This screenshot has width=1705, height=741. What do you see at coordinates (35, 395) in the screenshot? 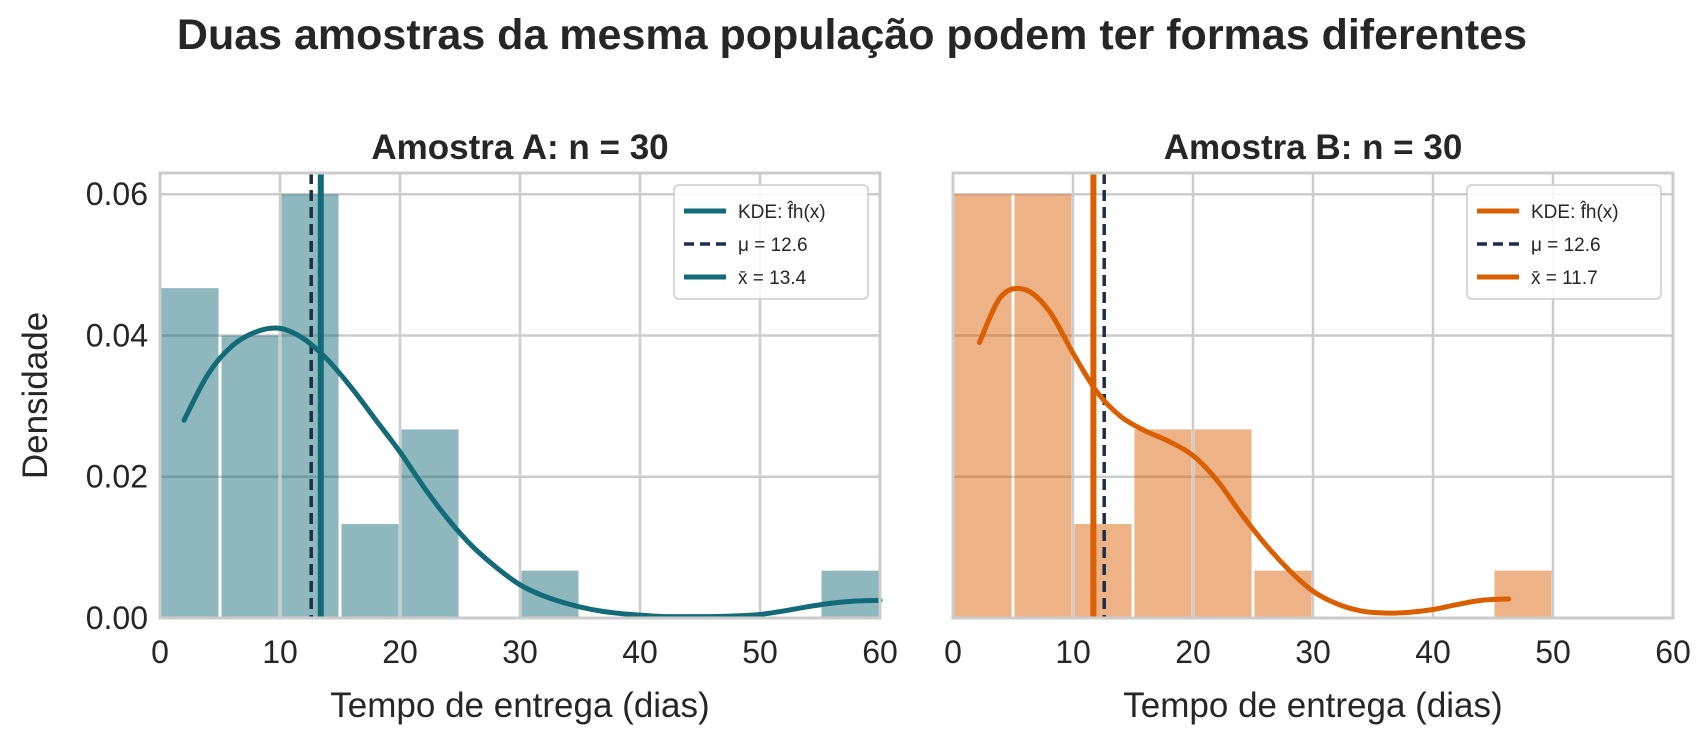
I see `y-axis-label: Densidade` at bounding box center [35, 395].